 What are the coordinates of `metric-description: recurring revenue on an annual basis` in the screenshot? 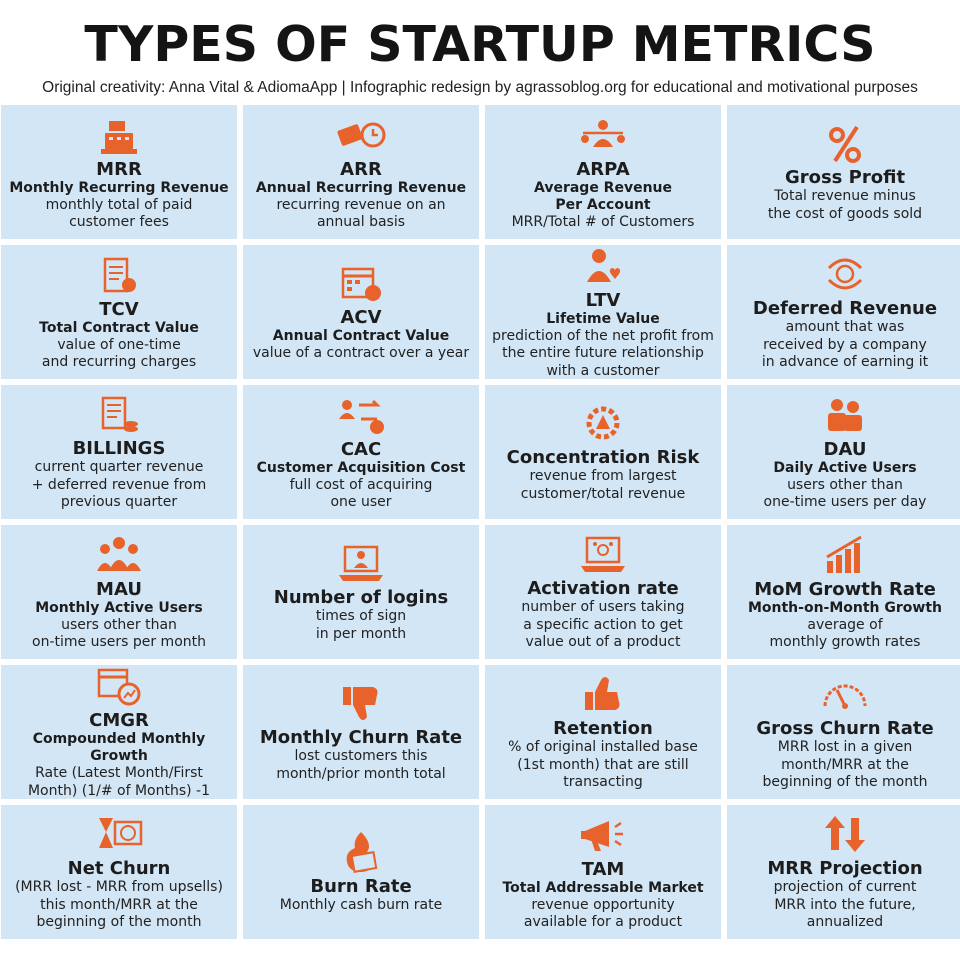 It's located at (361, 213).